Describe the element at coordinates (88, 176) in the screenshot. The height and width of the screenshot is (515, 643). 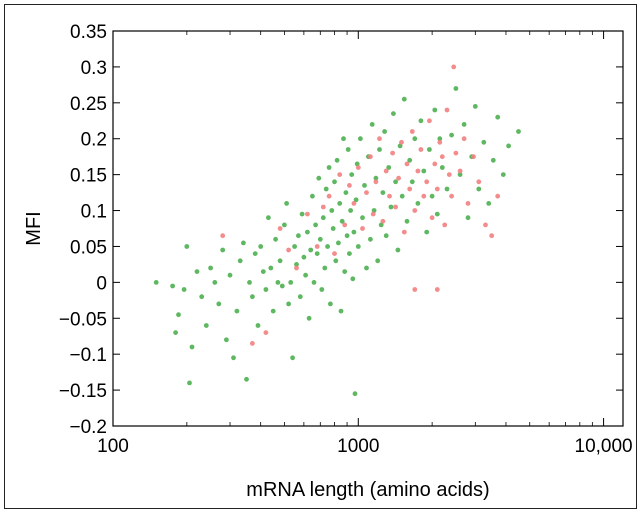
I see `y-tick-label: 0.15` at that location.